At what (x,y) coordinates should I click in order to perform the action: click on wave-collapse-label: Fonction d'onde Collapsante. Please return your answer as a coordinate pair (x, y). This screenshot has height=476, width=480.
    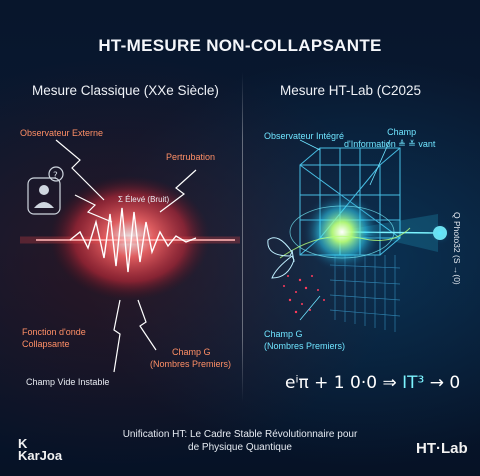
    Looking at the image, I should click on (54, 338).